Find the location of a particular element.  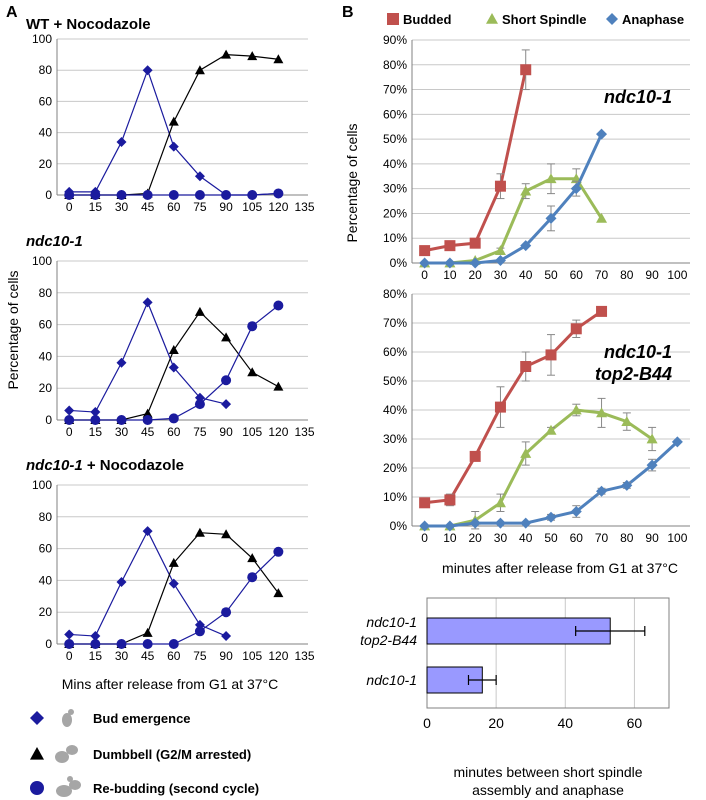

x-tick-label: 20 is located at coordinates (476, 538).